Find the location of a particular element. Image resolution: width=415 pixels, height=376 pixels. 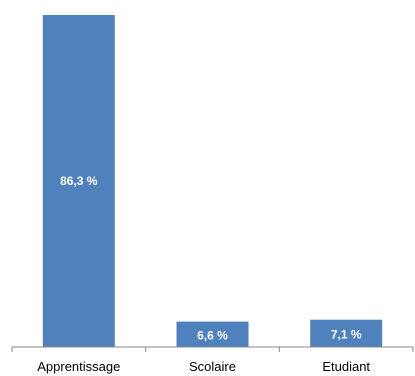

x-tick-label-scolaire: Scolaire is located at coordinates (212, 366).